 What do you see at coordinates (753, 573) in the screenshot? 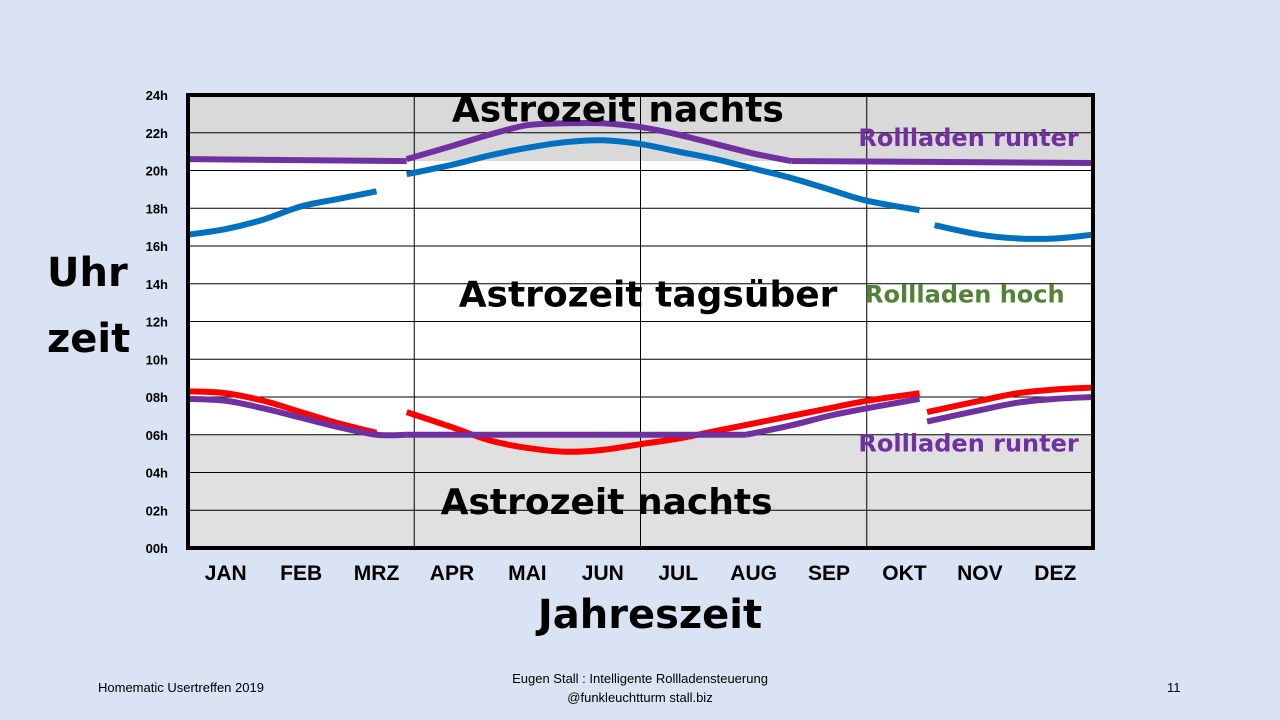
I see `x-tick-label: AUG` at bounding box center [753, 573].